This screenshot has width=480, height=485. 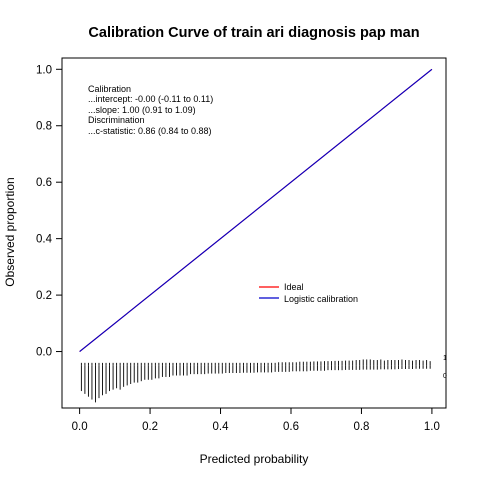 What do you see at coordinates (44, 353) in the screenshot?
I see `y-tick-label: 0.0` at bounding box center [44, 353].